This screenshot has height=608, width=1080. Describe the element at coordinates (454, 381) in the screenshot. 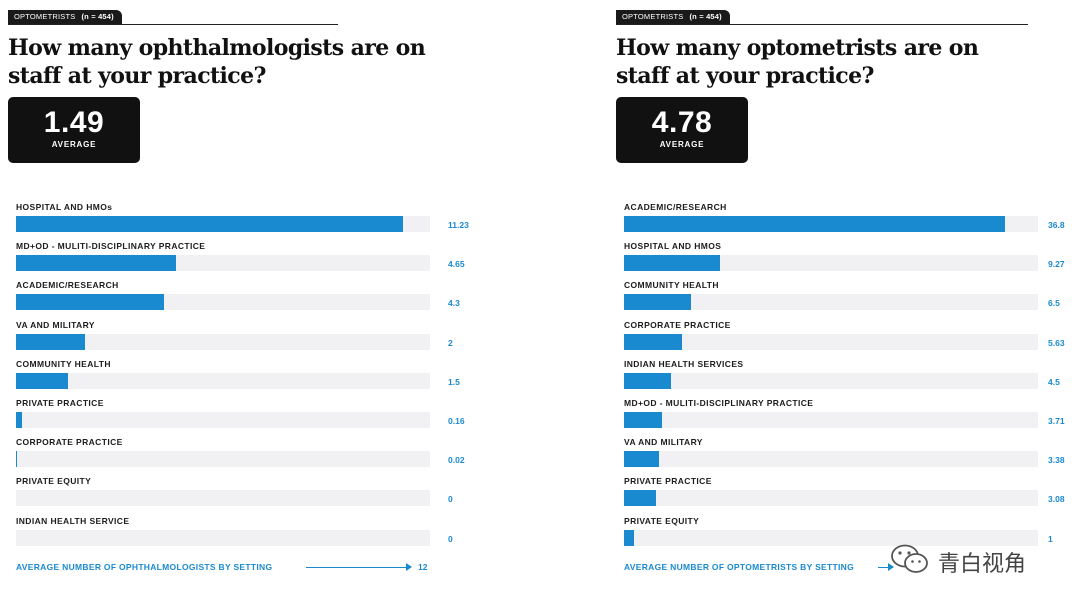

I see `bar-value-label: 1.5` at that location.